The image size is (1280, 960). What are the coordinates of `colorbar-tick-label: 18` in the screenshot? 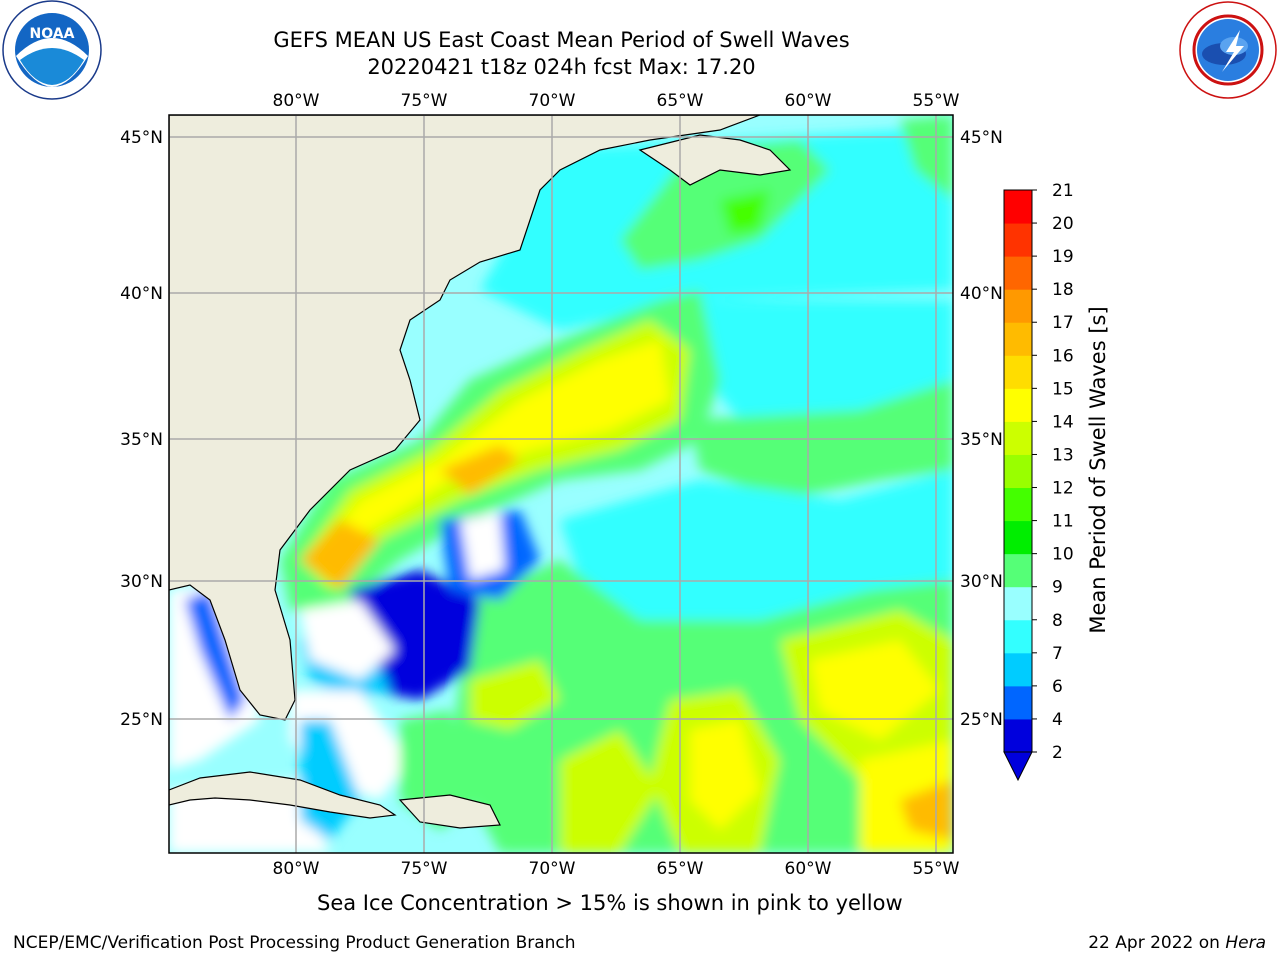 It's located at (1063, 290).